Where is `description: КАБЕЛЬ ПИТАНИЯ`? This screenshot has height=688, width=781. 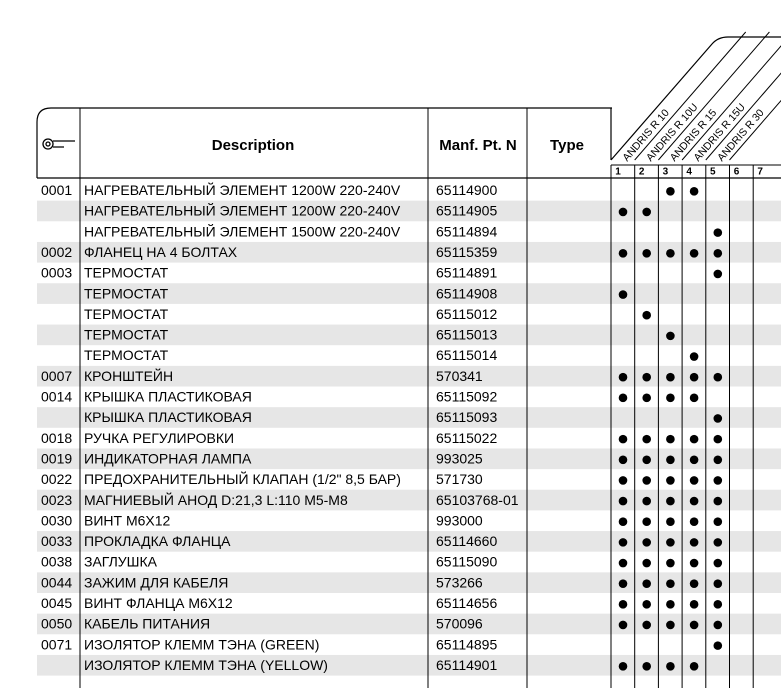
description: КАБЕЛЬ ПИТАНИЯ is located at coordinates (147, 624).